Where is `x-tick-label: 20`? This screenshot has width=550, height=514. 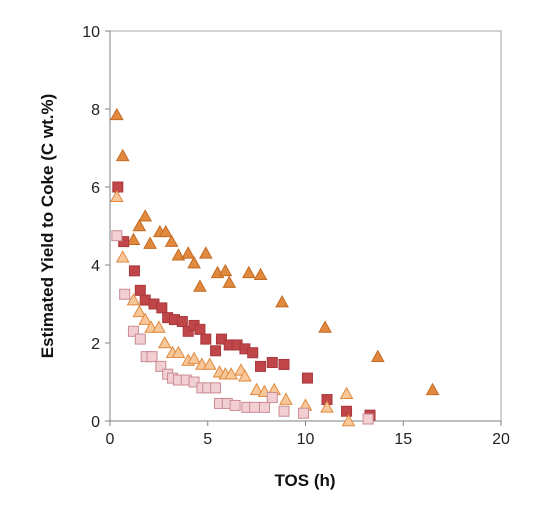 x-tick-label: 20 is located at coordinates (501, 439).